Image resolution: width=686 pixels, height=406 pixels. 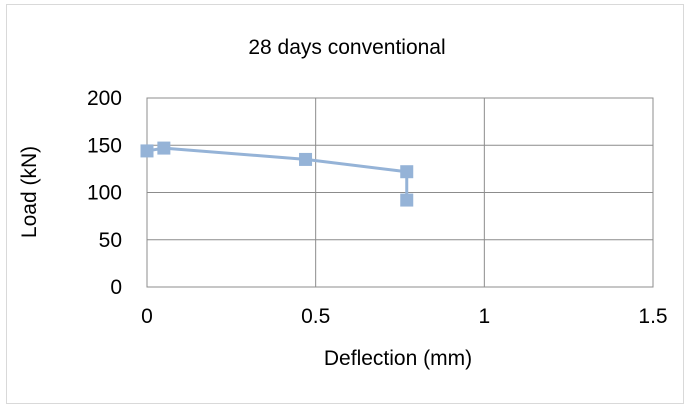 I want to click on x-tick-label: 0, so click(x=147, y=316).